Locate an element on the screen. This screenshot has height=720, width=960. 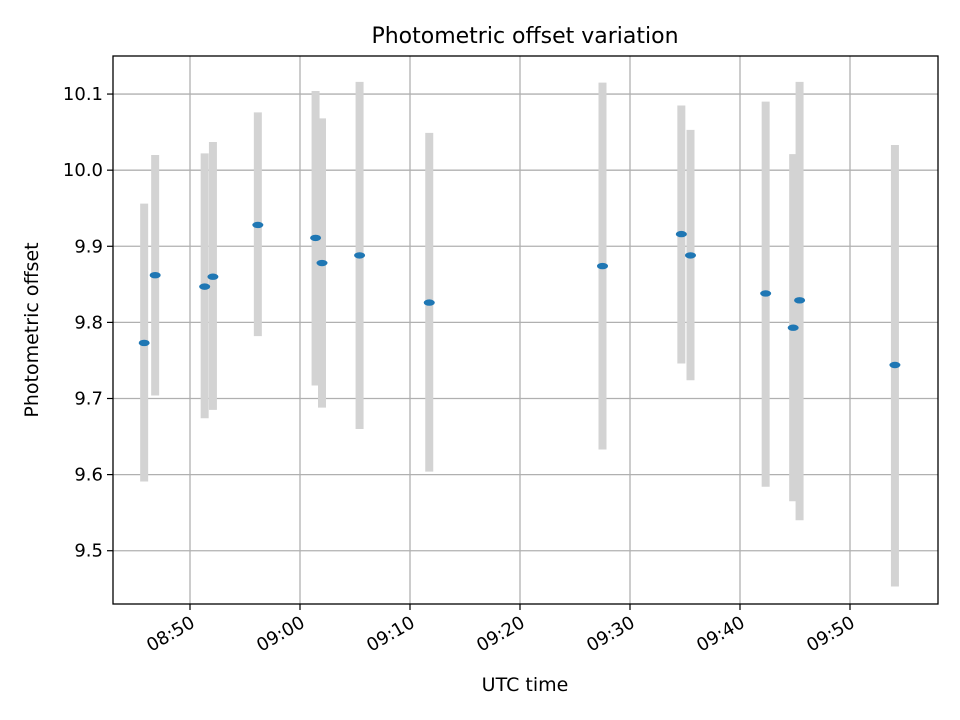
y-tick-label: 9.6 is located at coordinates (88, 475).